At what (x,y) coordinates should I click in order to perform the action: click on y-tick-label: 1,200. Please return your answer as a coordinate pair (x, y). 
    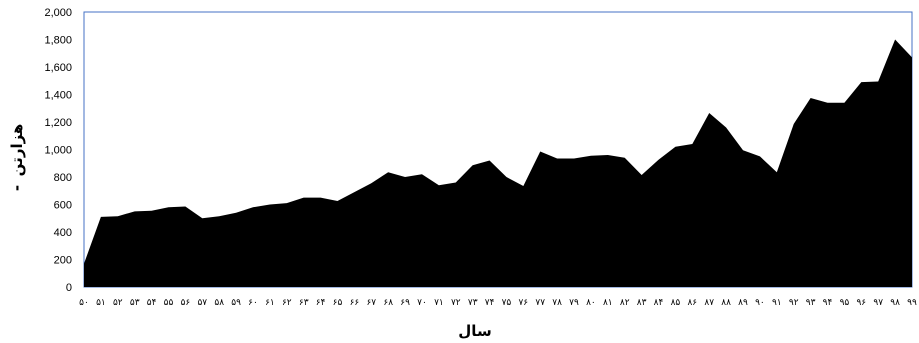
    Looking at the image, I should click on (58, 123).